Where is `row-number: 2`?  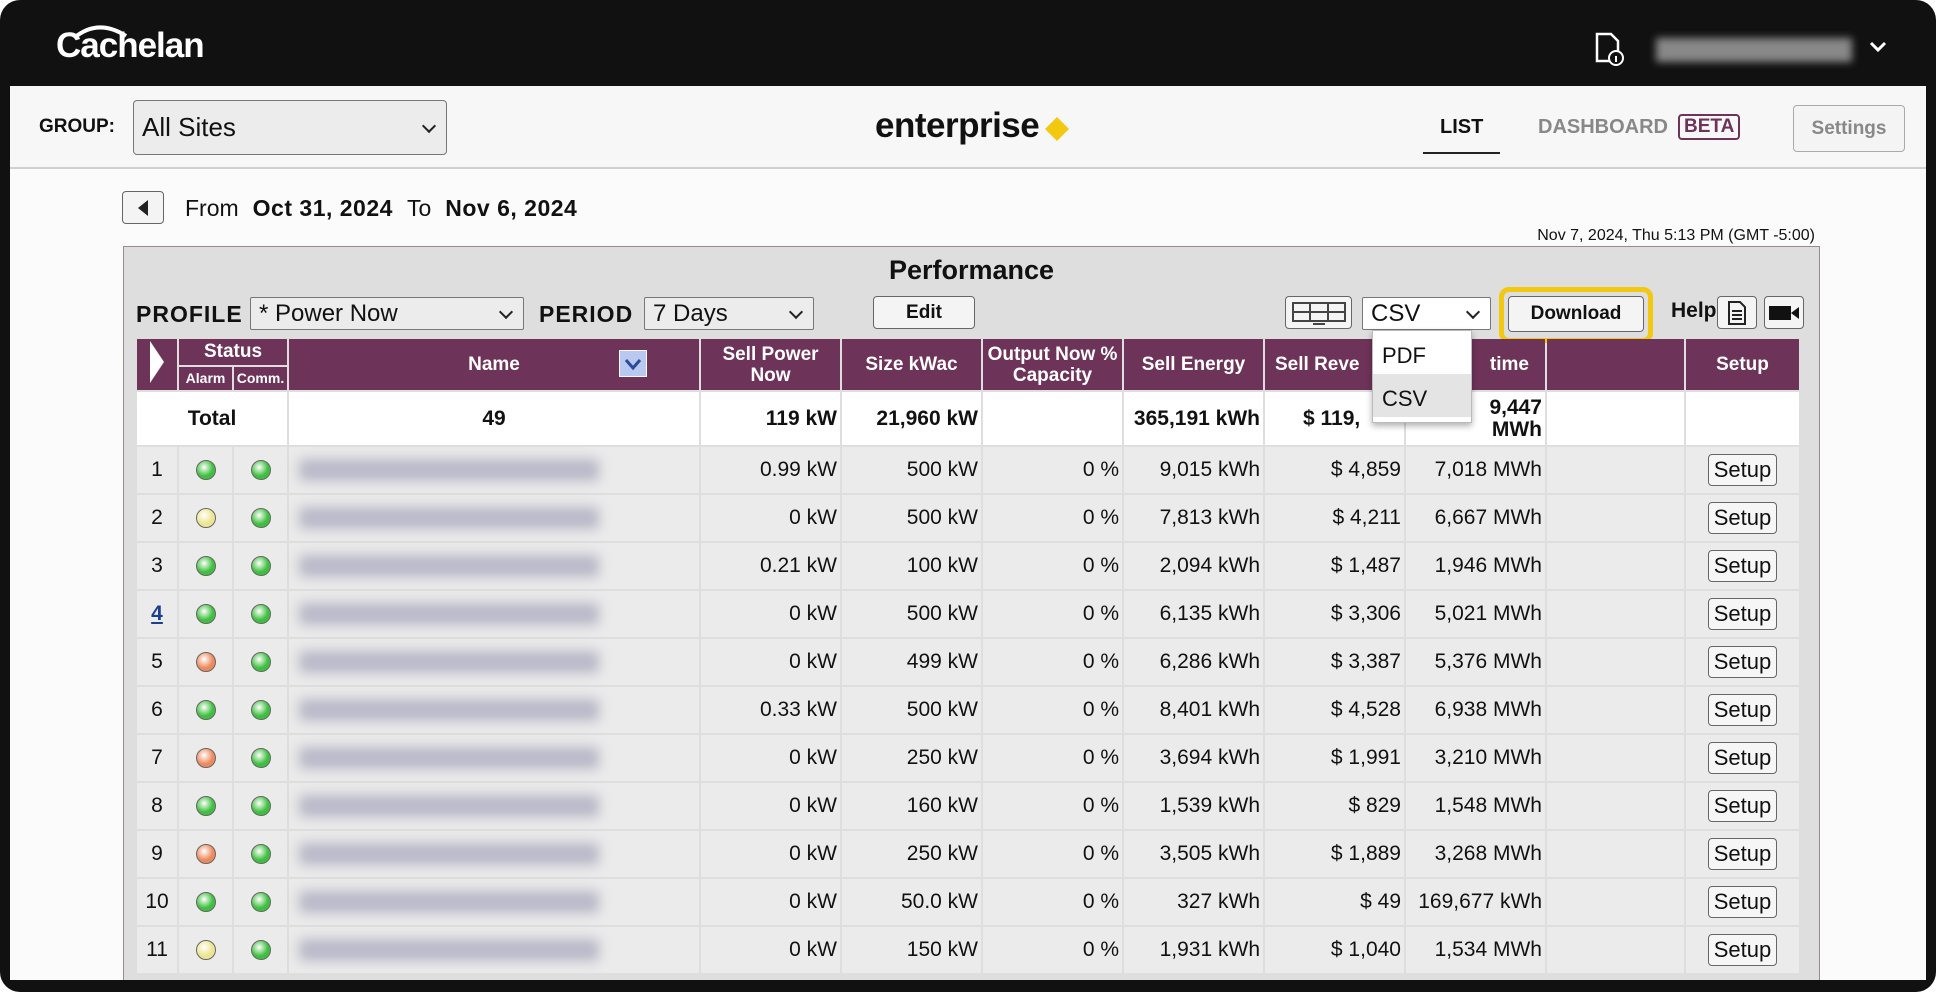
row-number: 2 is located at coordinates (157, 517).